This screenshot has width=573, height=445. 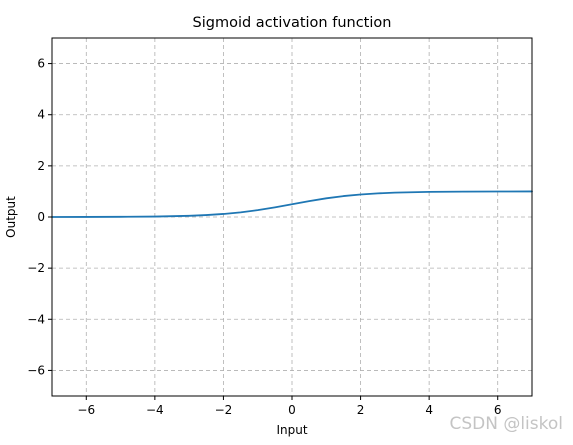 I want to click on x-tick-label: 4, so click(x=429, y=410).